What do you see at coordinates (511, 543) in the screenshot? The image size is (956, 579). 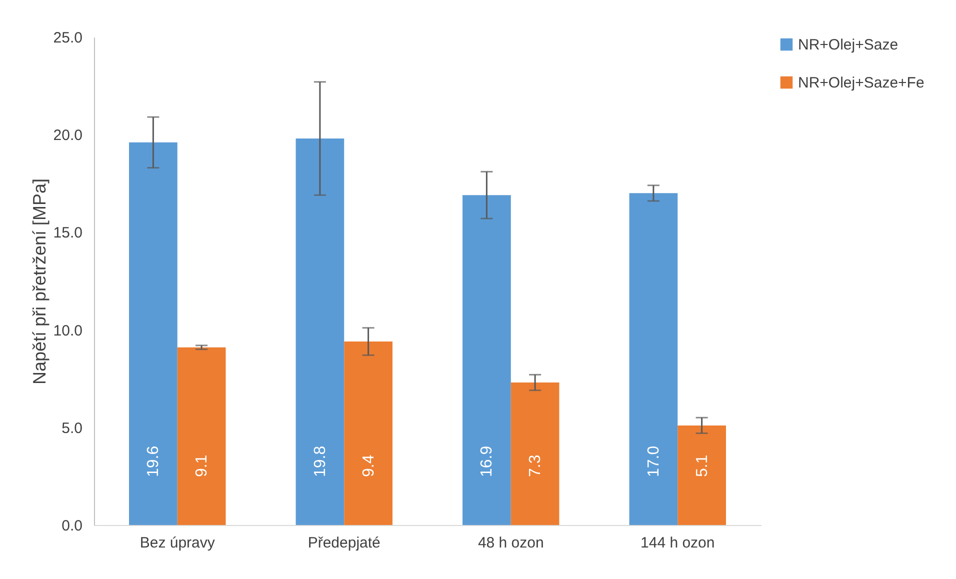 I see `x-tick-label: 48 h ozon` at bounding box center [511, 543].